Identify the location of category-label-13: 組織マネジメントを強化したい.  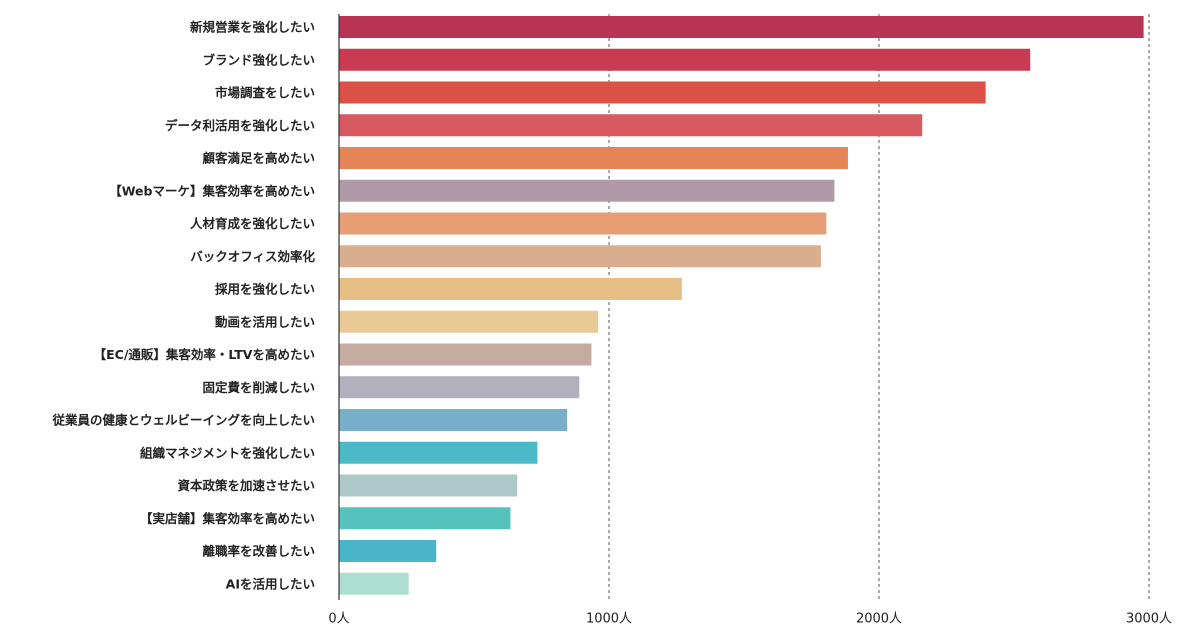
(227, 452).